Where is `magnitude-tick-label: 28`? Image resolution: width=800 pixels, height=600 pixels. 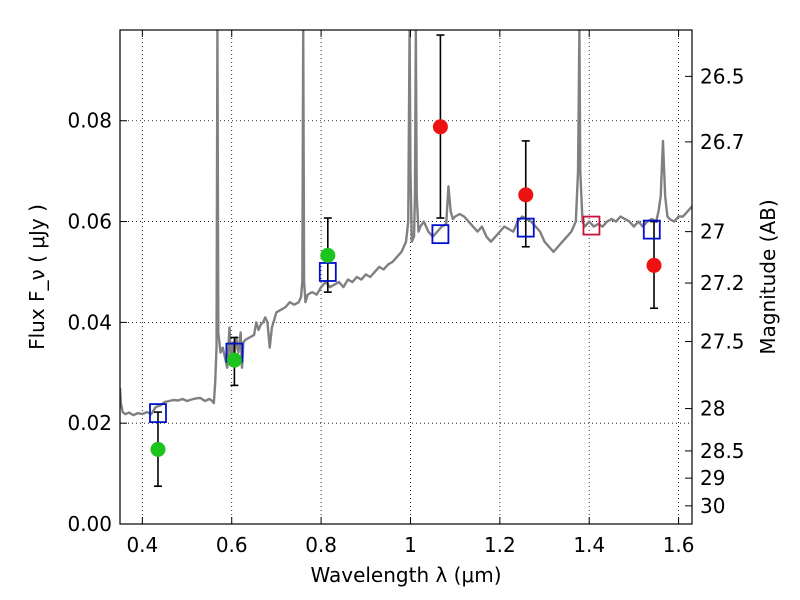 magnitude-tick-label: 28 is located at coordinates (712, 409).